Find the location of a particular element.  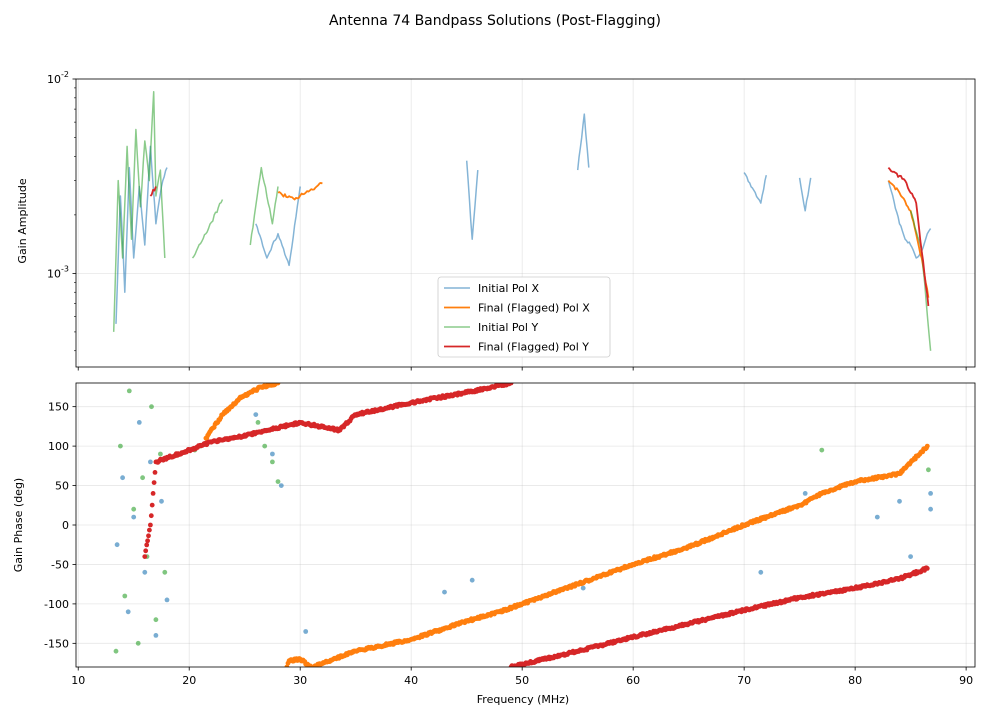

y-tick-label: -50 is located at coordinates (60, 564).